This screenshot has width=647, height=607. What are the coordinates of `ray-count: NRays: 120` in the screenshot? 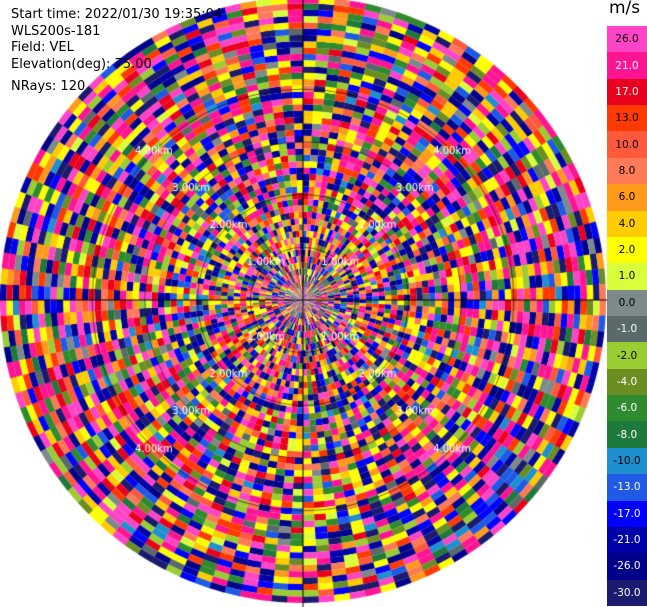 It's located at (48, 86).